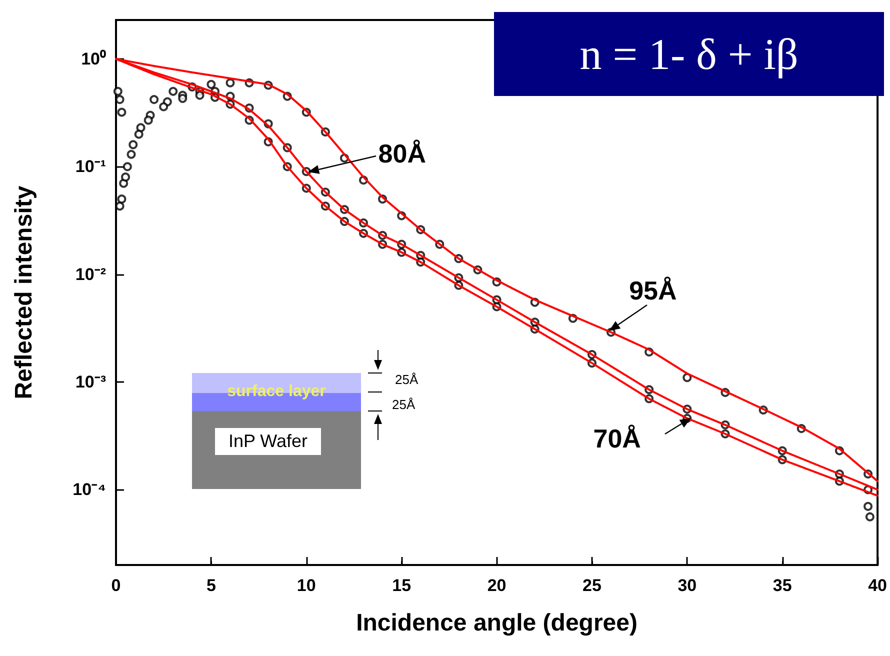 This screenshot has height=656, width=890. I want to click on annotation: 70Å, so click(617, 438).